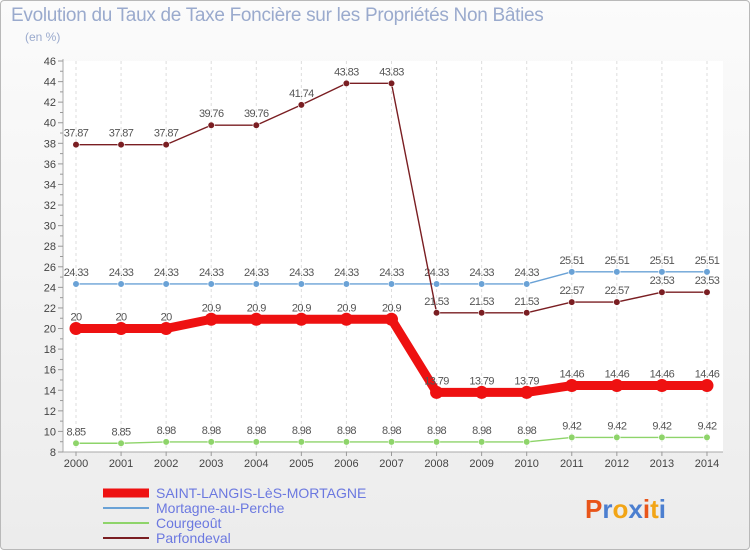  What do you see at coordinates (50, 350) in the screenshot?
I see `y-tick-label: 18` at bounding box center [50, 350].